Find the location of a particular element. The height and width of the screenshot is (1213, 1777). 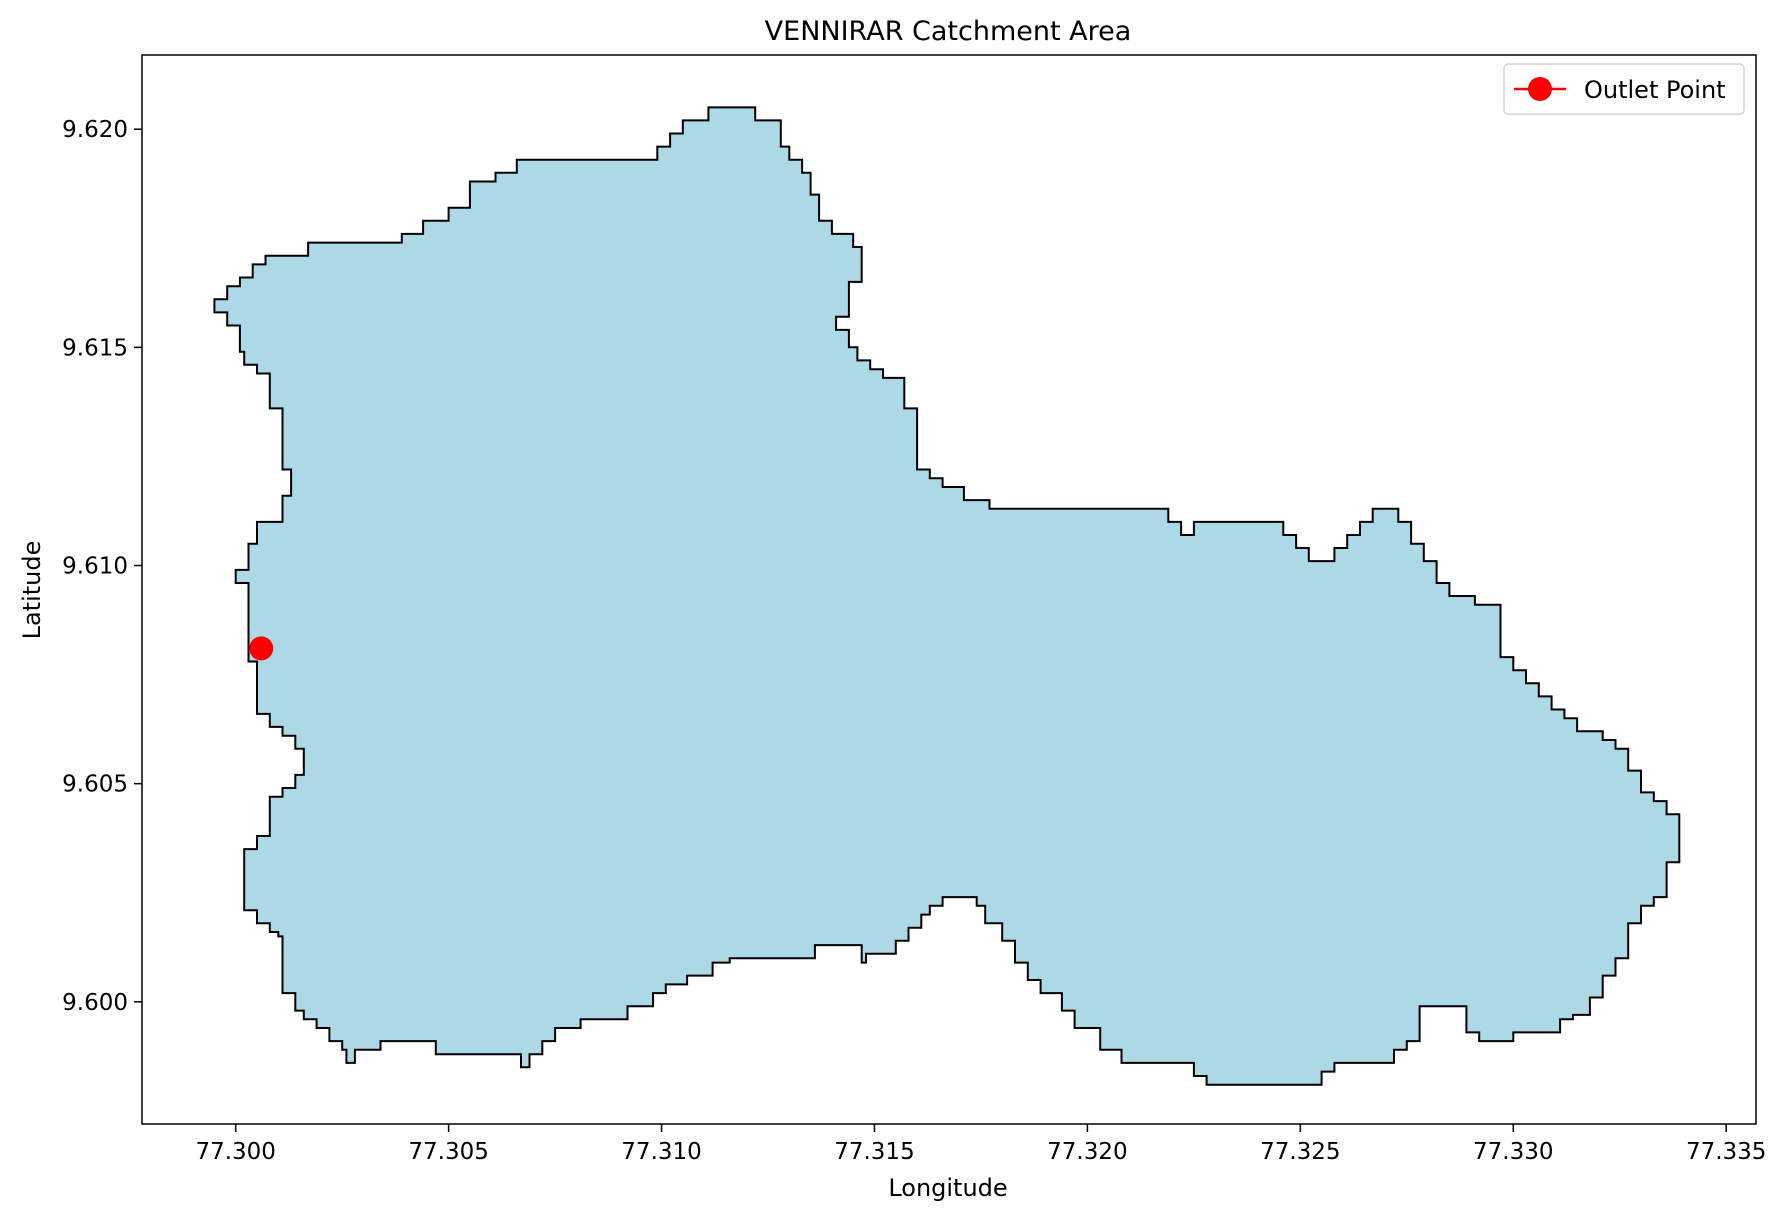

y-axis-ticks: 9.600 9.605 9.610 9.615 9.620 is located at coordinates (102, 566).